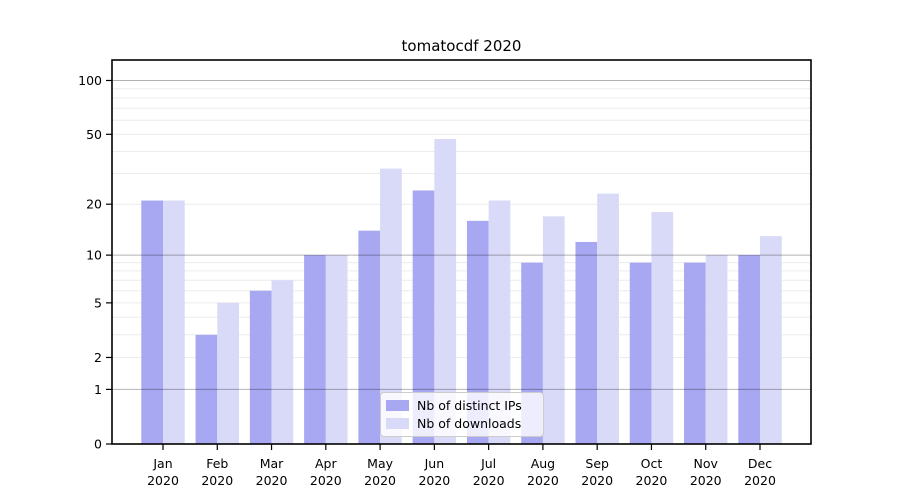 This screenshot has height=500, width=900. Describe the element at coordinates (162, 463) in the screenshot. I see `x-tick-label-month: Jan` at that location.